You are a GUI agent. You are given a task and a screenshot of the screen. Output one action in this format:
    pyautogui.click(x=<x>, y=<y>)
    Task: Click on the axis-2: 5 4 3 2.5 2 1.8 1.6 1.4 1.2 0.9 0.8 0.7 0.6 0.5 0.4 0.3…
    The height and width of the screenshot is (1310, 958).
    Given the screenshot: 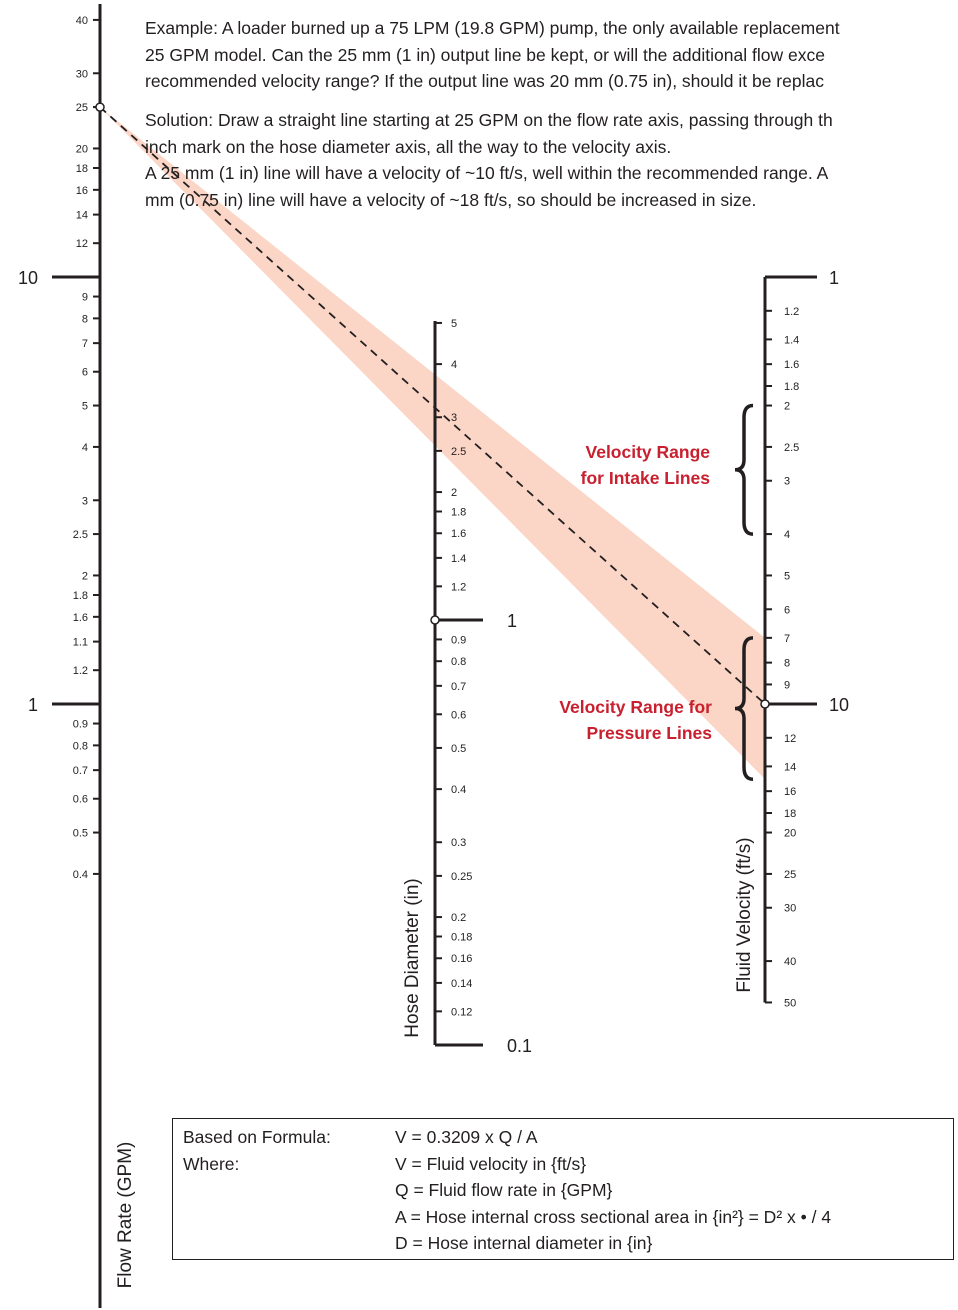 What is the action you would take?
    pyautogui.click(x=467, y=687)
    